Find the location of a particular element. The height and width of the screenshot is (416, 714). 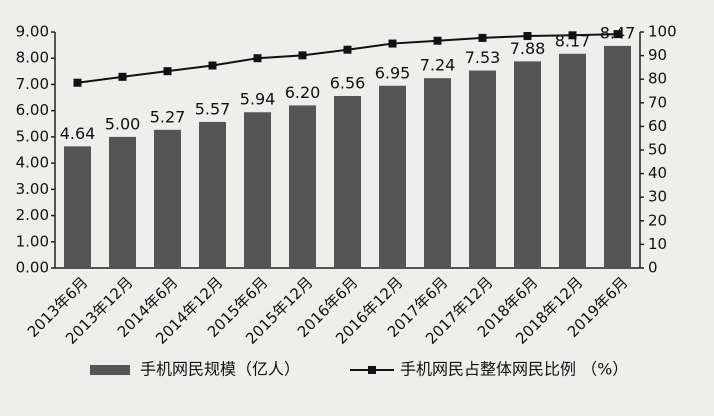

value-label: 6.56 is located at coordinates (348, 82).